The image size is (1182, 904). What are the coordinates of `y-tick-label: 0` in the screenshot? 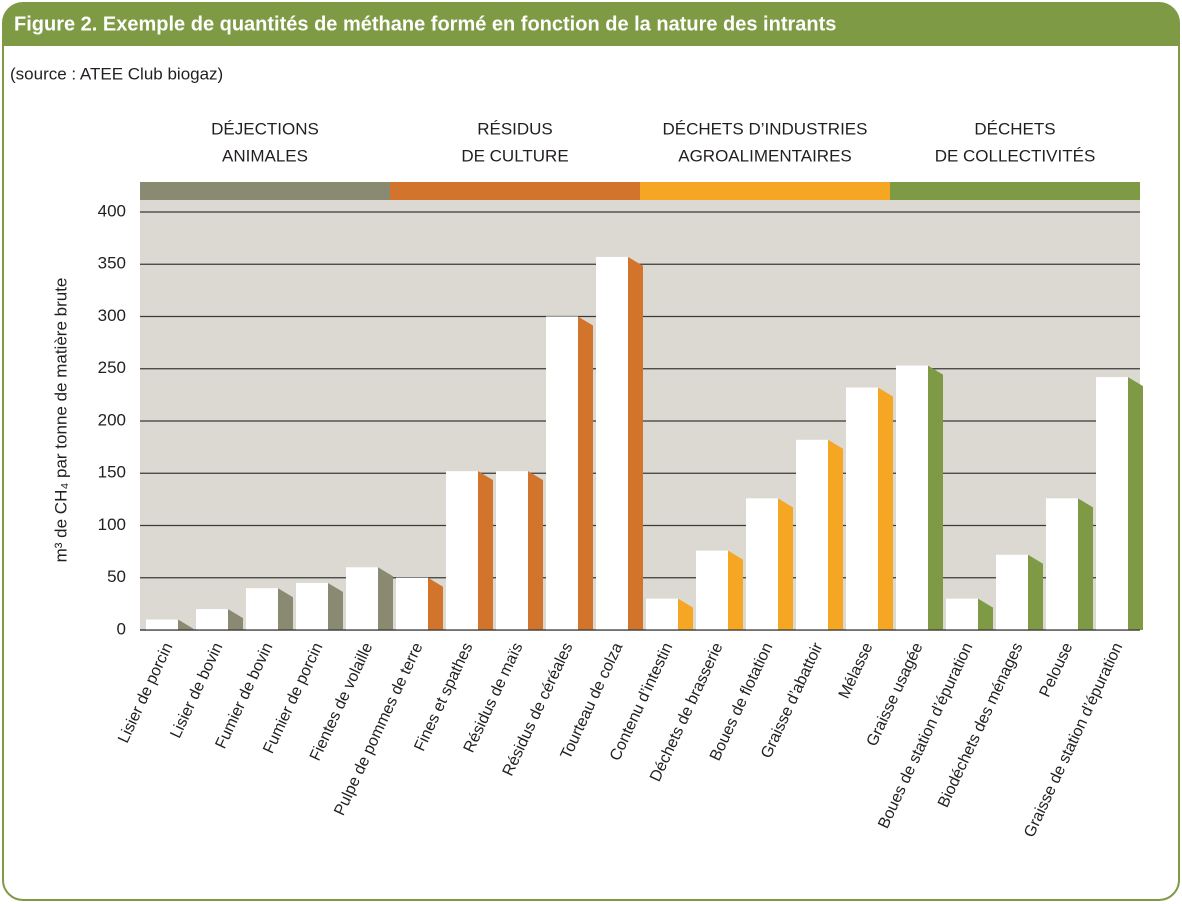 It's located at (121, 628).